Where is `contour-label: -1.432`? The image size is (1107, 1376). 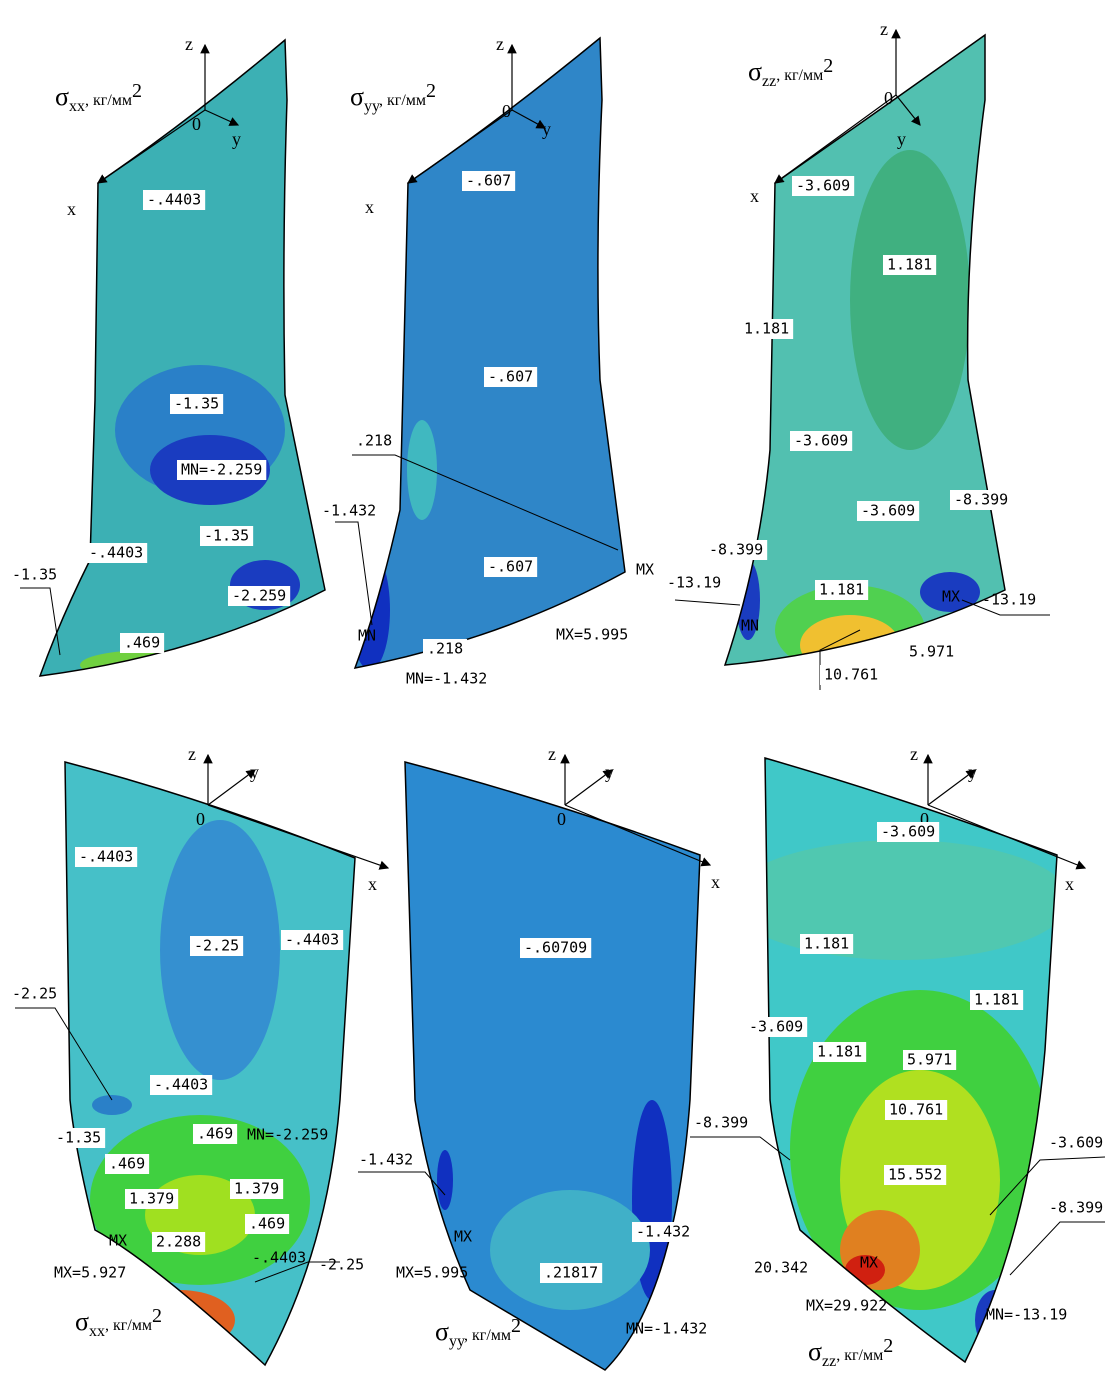
contour-label: -1.432 is located at coordinates (349, 511).